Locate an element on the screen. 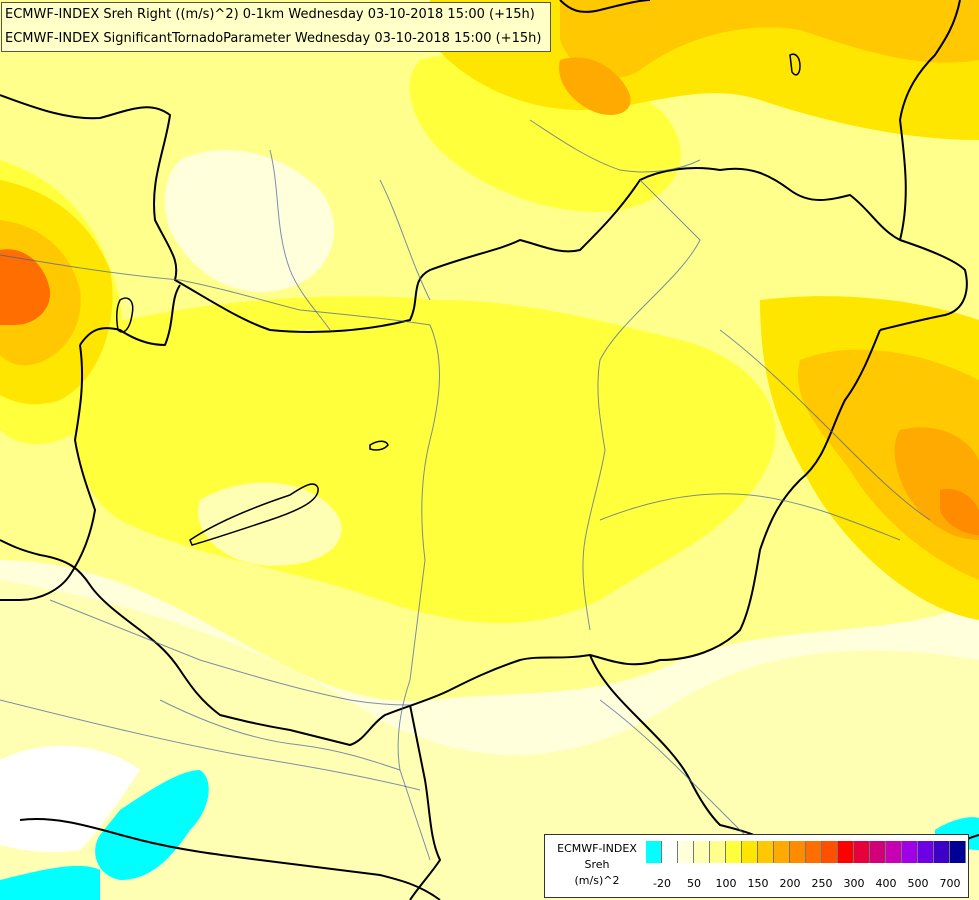 This screenshot has width=979, height=900. river-tisza is located at coordinates (641, 405).